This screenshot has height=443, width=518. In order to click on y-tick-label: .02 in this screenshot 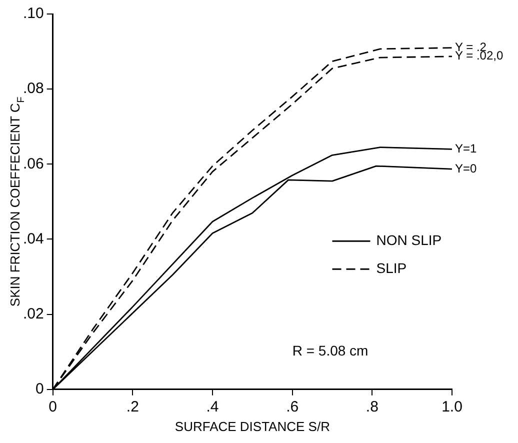, I will do `click(33, 313)`.